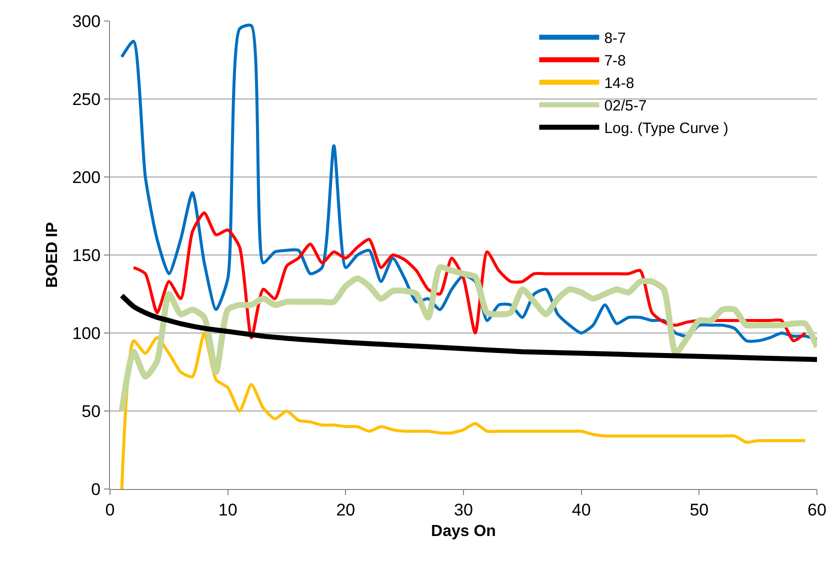  I want to click on legend-label: Log. (Type Curve ), so click(666, 129).